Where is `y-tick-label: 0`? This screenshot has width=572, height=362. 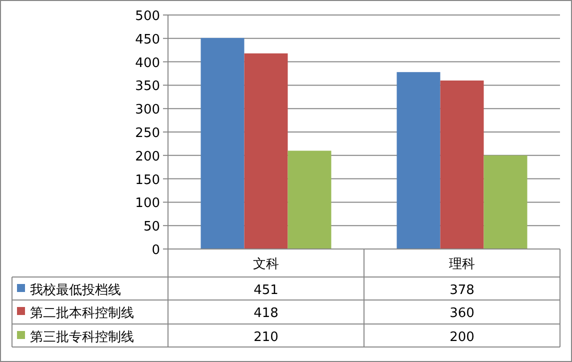 y-tick-label: 0 is located at coordinates (156, 250).